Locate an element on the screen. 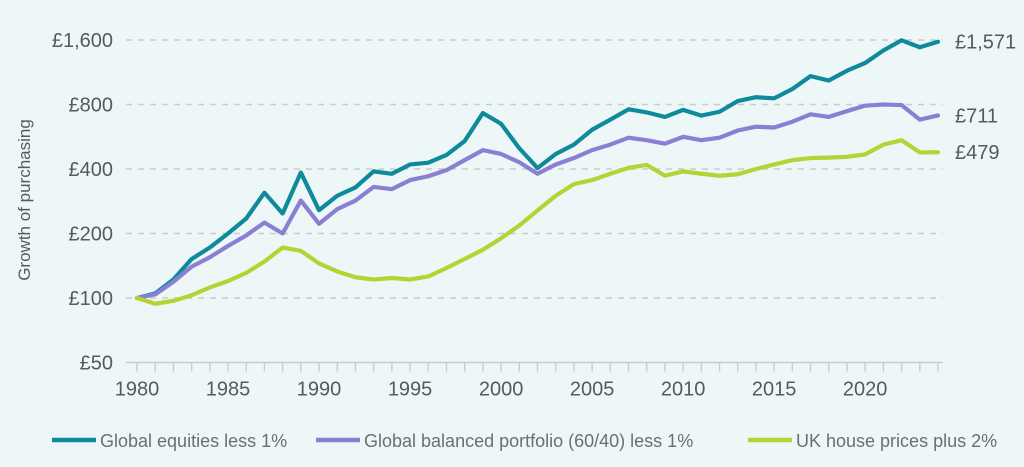  x-tick-label: 2000 is located at coordinates (501, 390).